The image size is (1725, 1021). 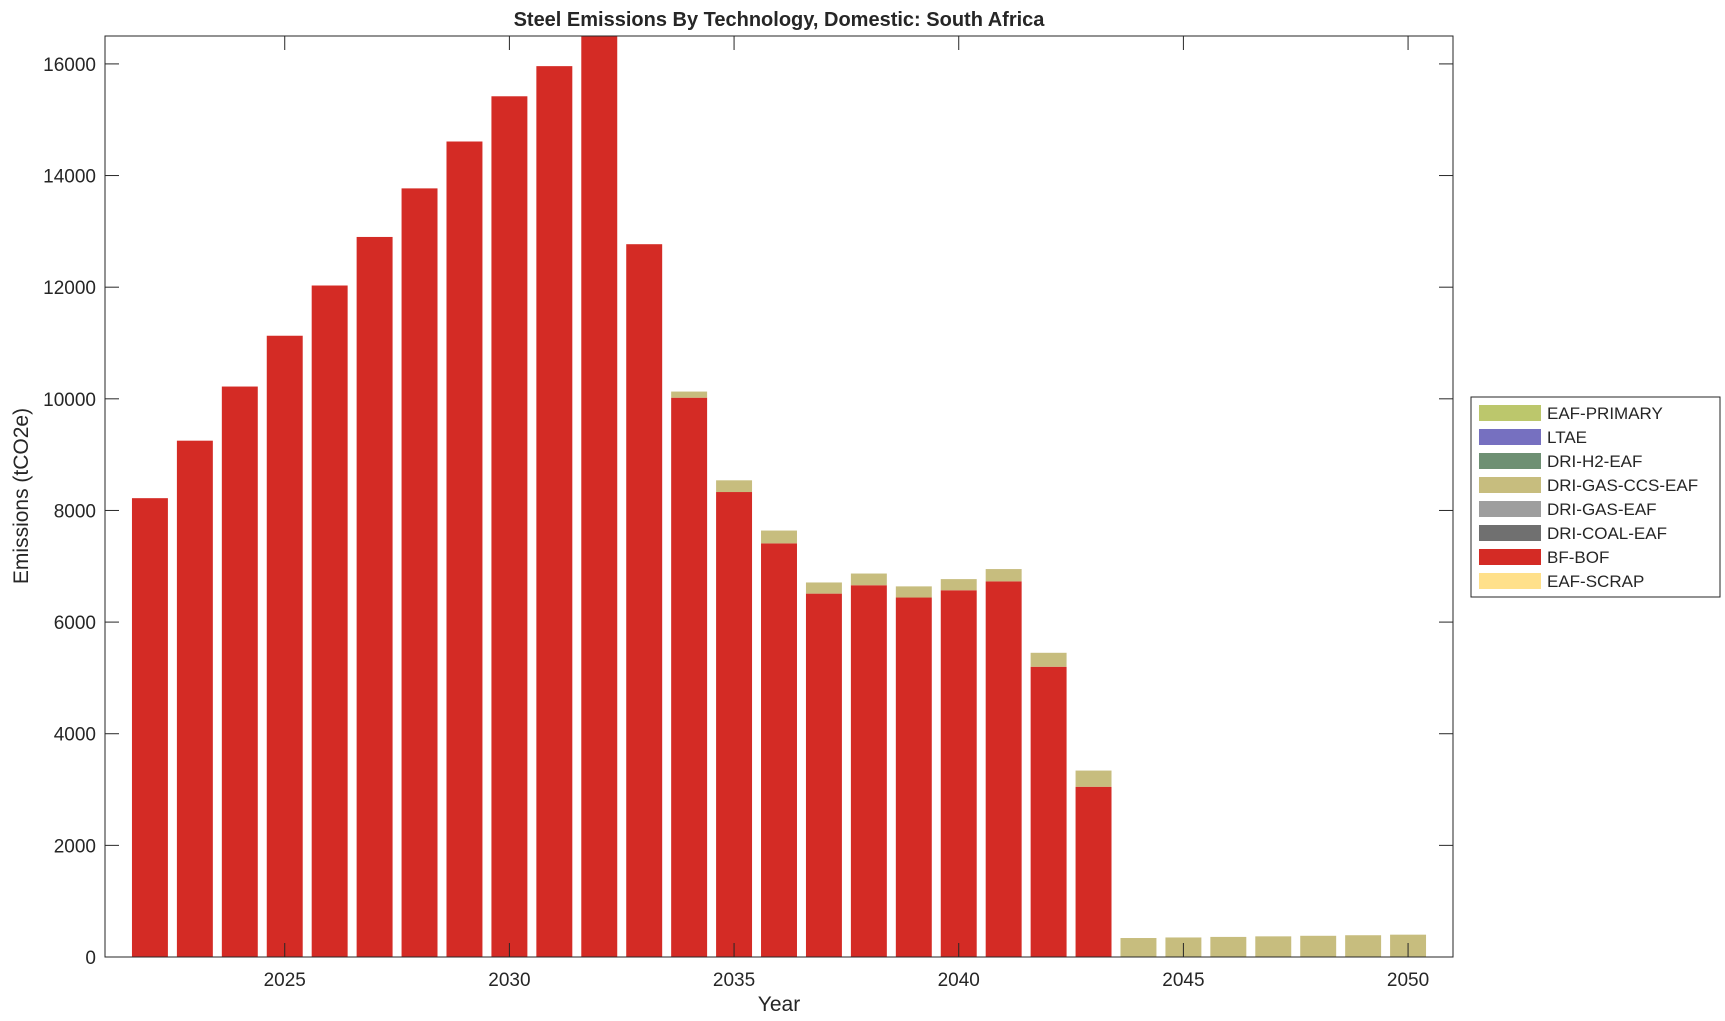 What do you see at coordinates (1408, 980) in the screenshot?
I see `x-tick-label: 2050` at bounding box center [1408, 980].